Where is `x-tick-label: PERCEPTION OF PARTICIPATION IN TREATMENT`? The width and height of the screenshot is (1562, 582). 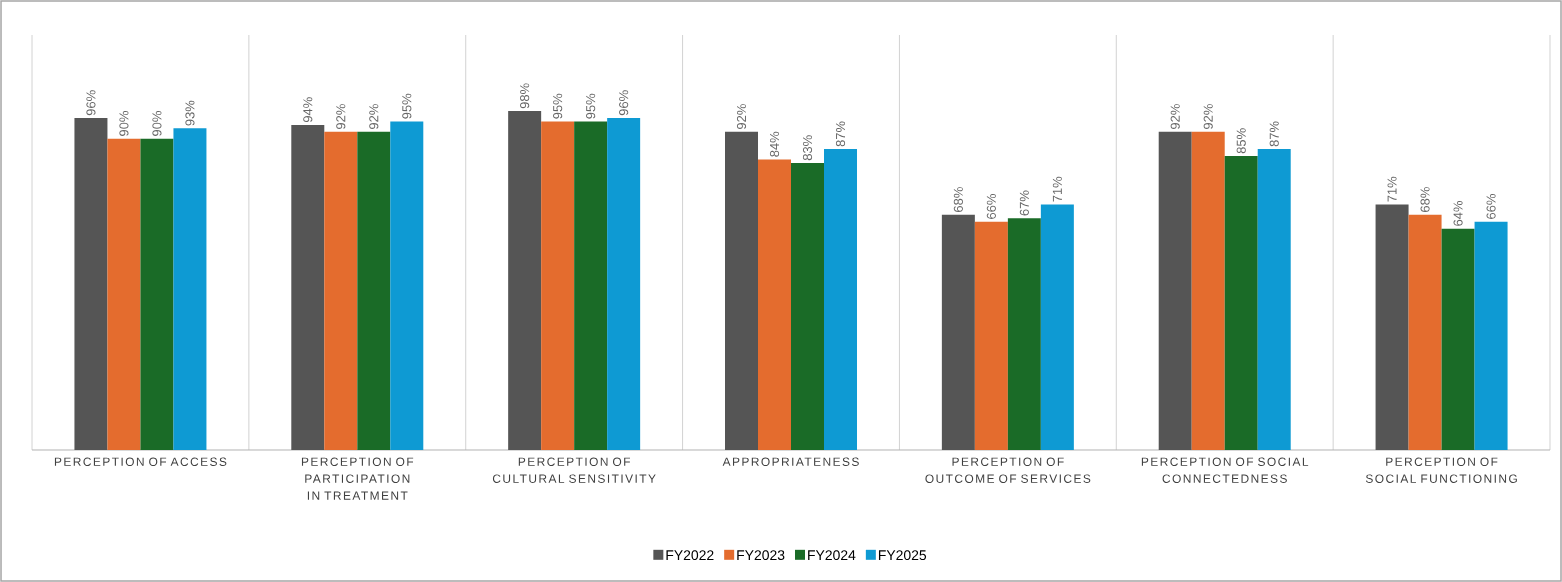 x-tick-label: PERCEPTION OF PARTICIPATION IN TREATMENT is located at coordinates (357, 478).